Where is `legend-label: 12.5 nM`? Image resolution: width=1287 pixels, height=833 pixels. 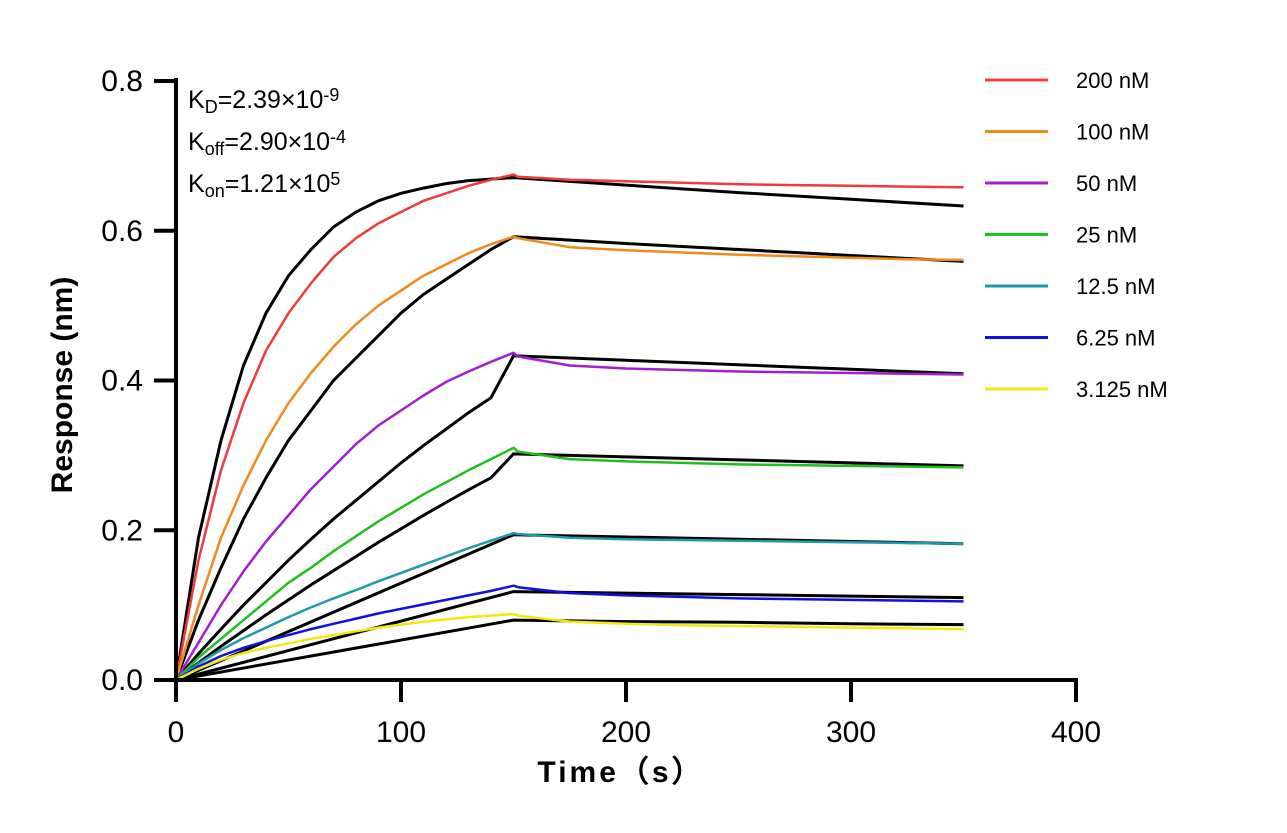
legend-label: 12.5 nM is located at coordinates (1116, 286).